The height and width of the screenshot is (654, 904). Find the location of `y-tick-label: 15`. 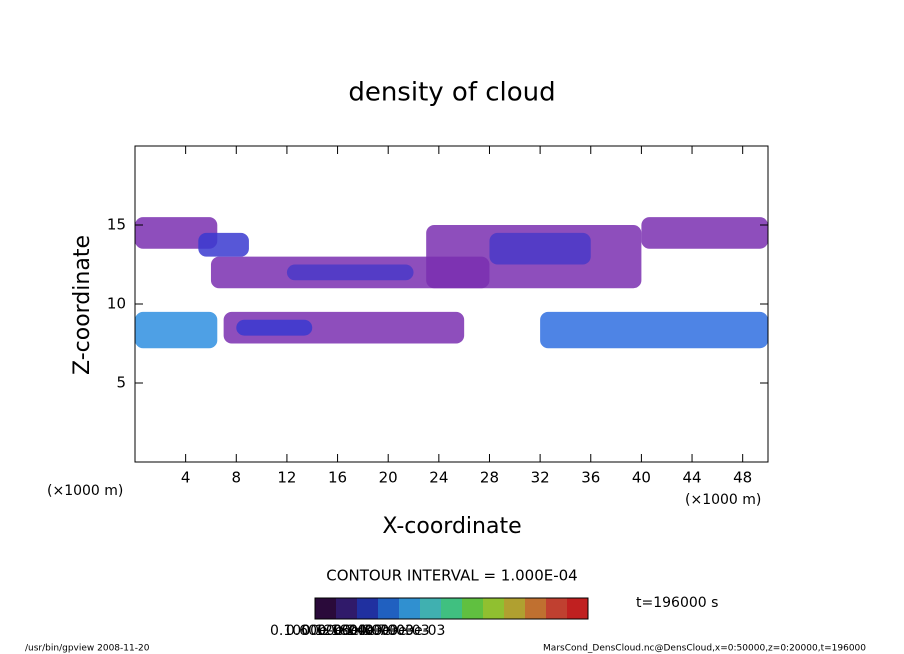

y-tick-label: 15 is located at coordinates (116, 225).